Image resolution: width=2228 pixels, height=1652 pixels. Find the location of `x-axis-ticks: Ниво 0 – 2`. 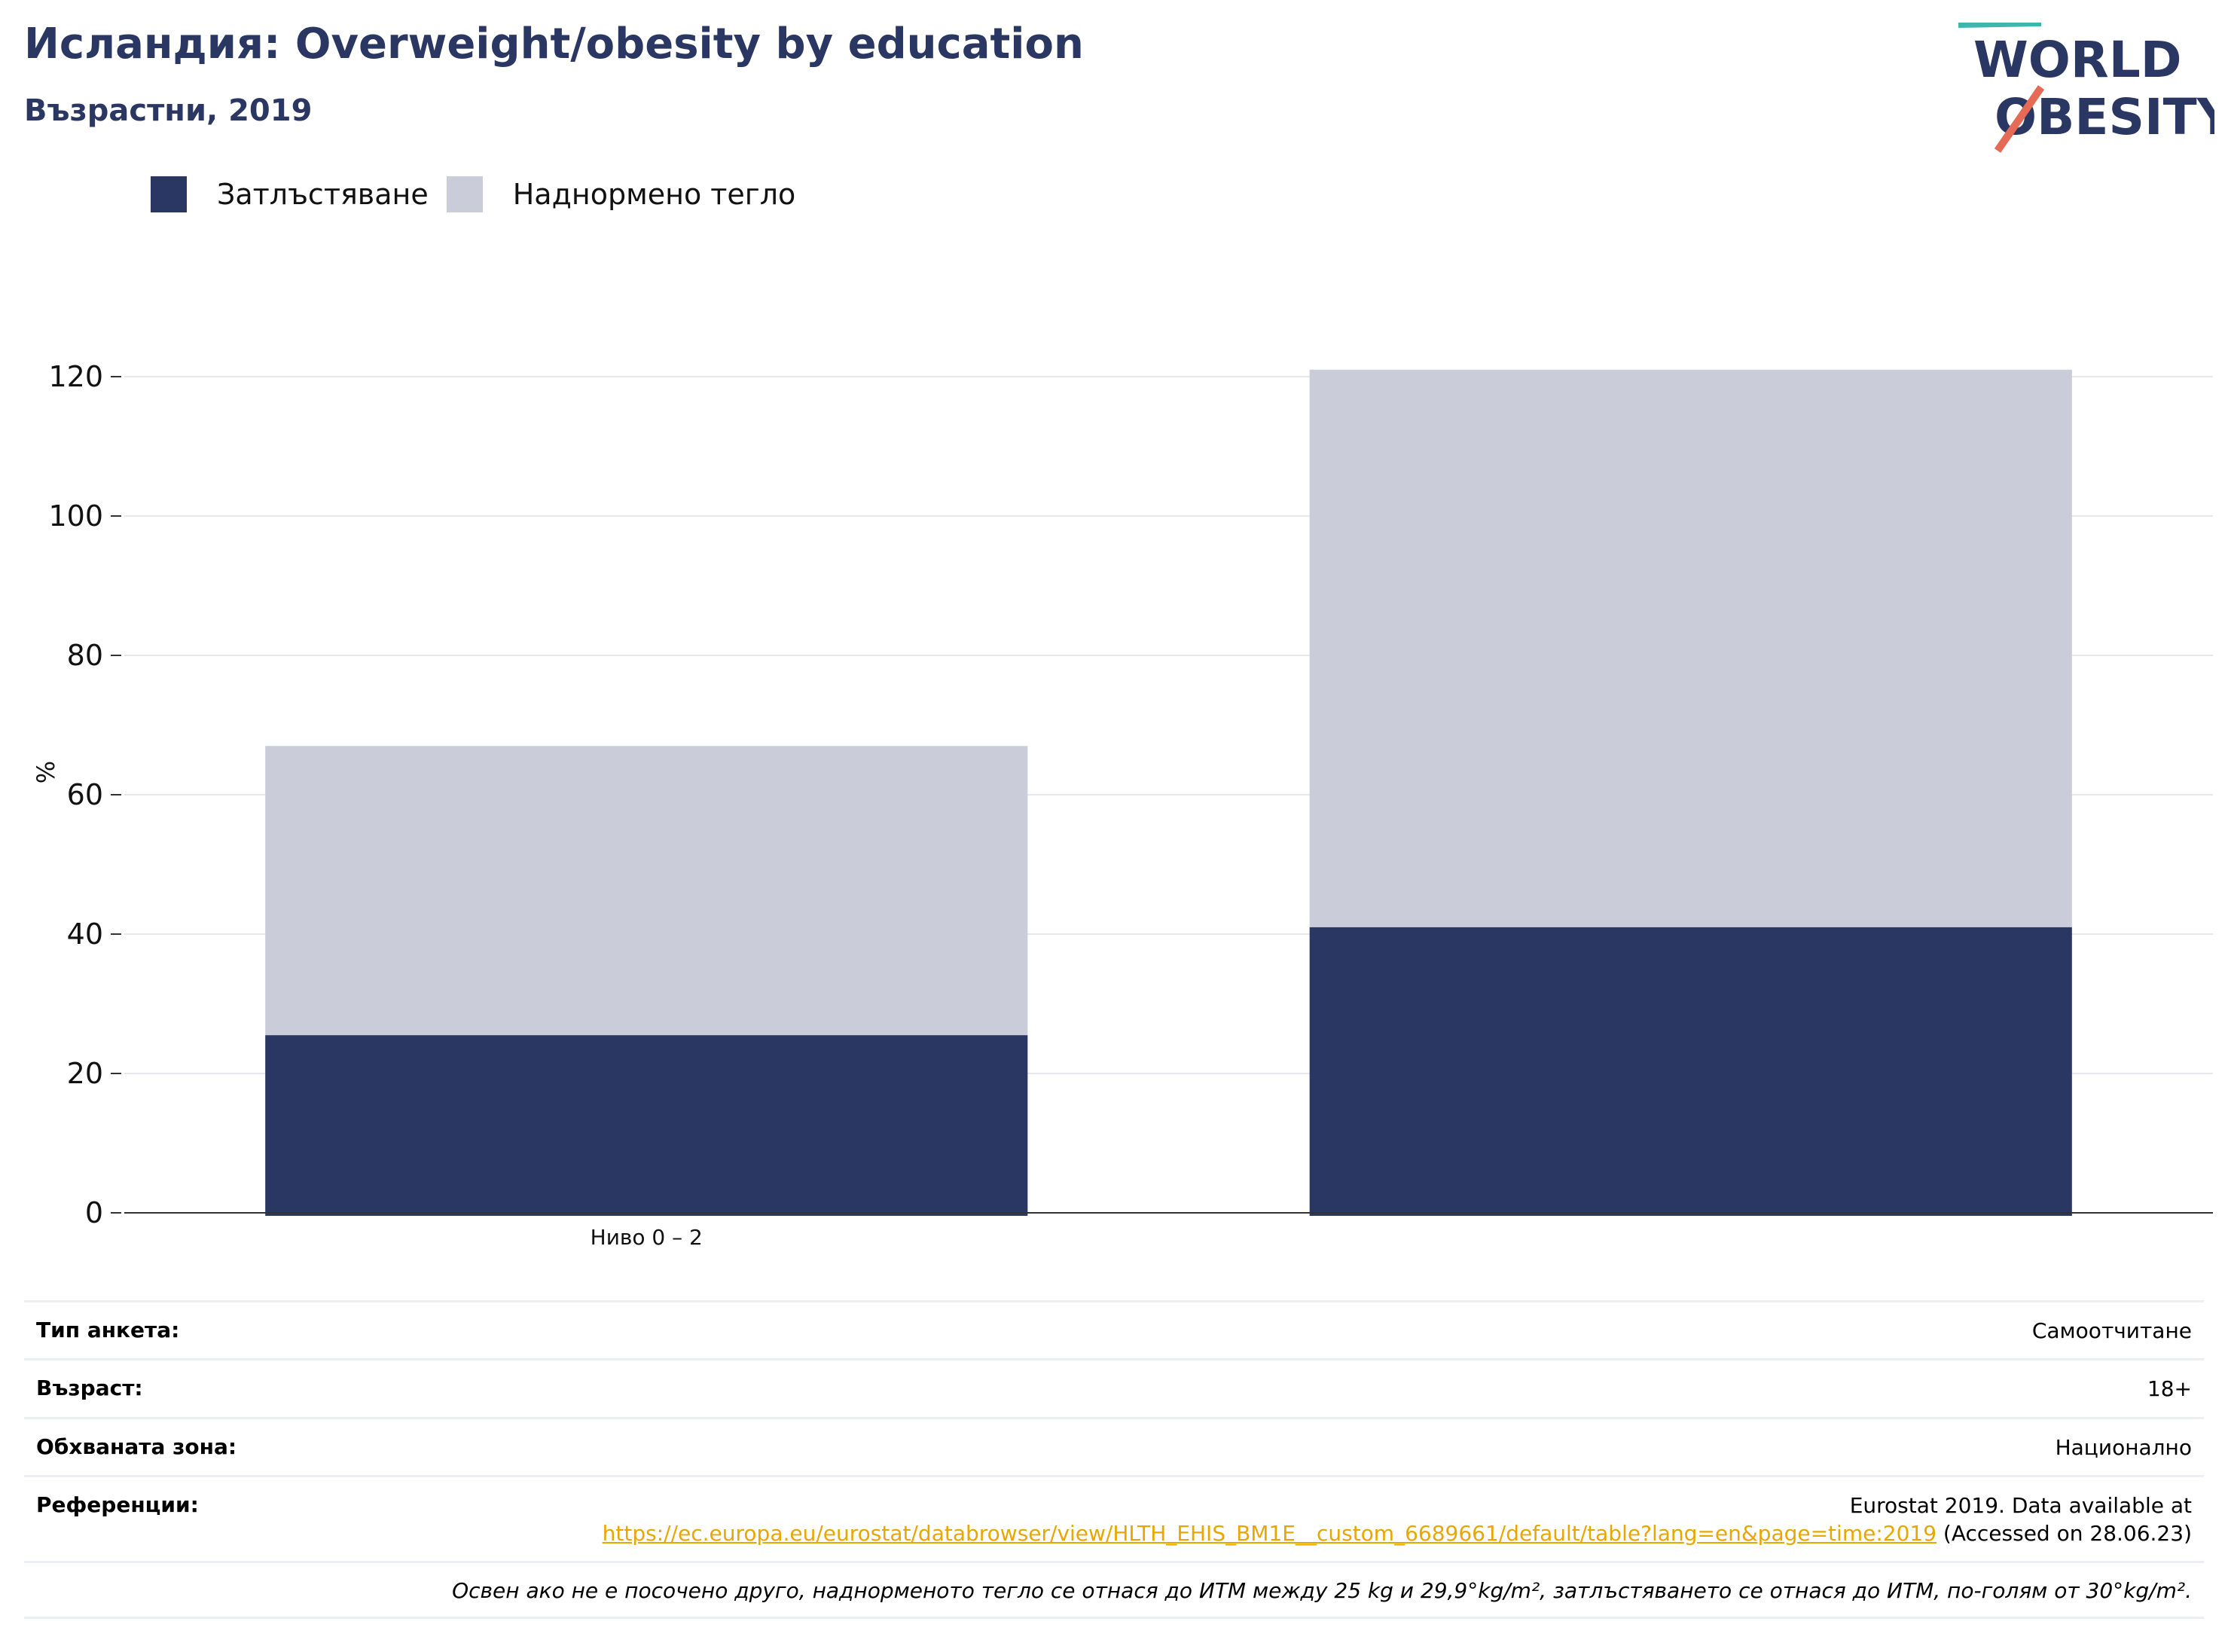

x-axis-ticks: Ниво 0 – 2 is located at coordinates (1168, 1231).